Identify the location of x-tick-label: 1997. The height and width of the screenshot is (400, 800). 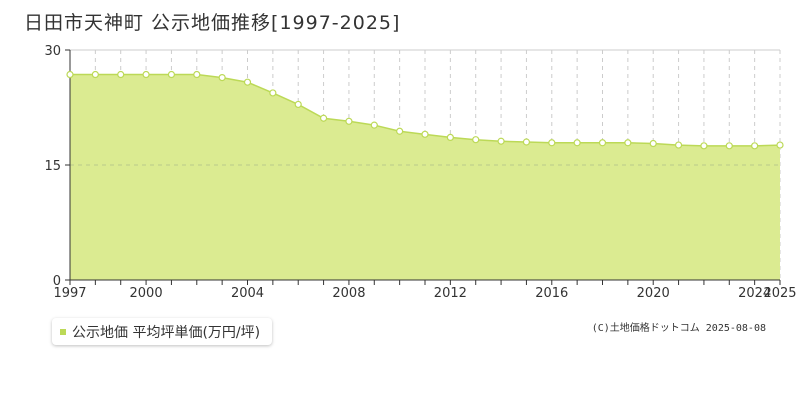
(69, 293).